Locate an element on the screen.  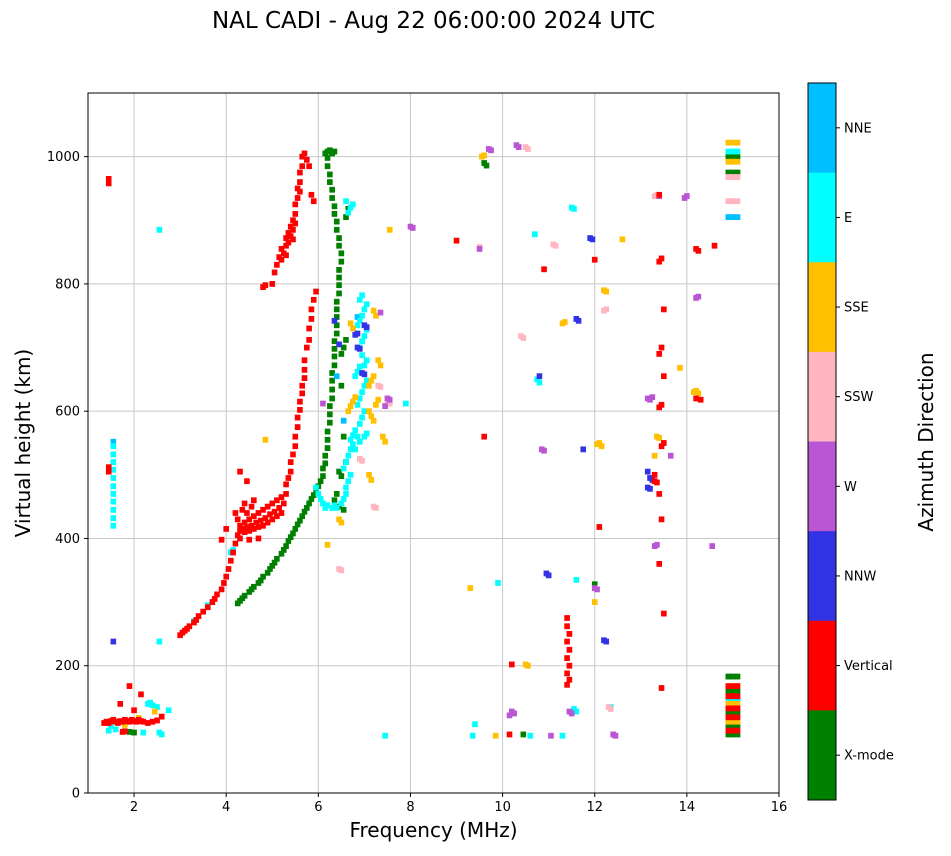
x-tick-label: 4 is located at coordinates (226, 807).